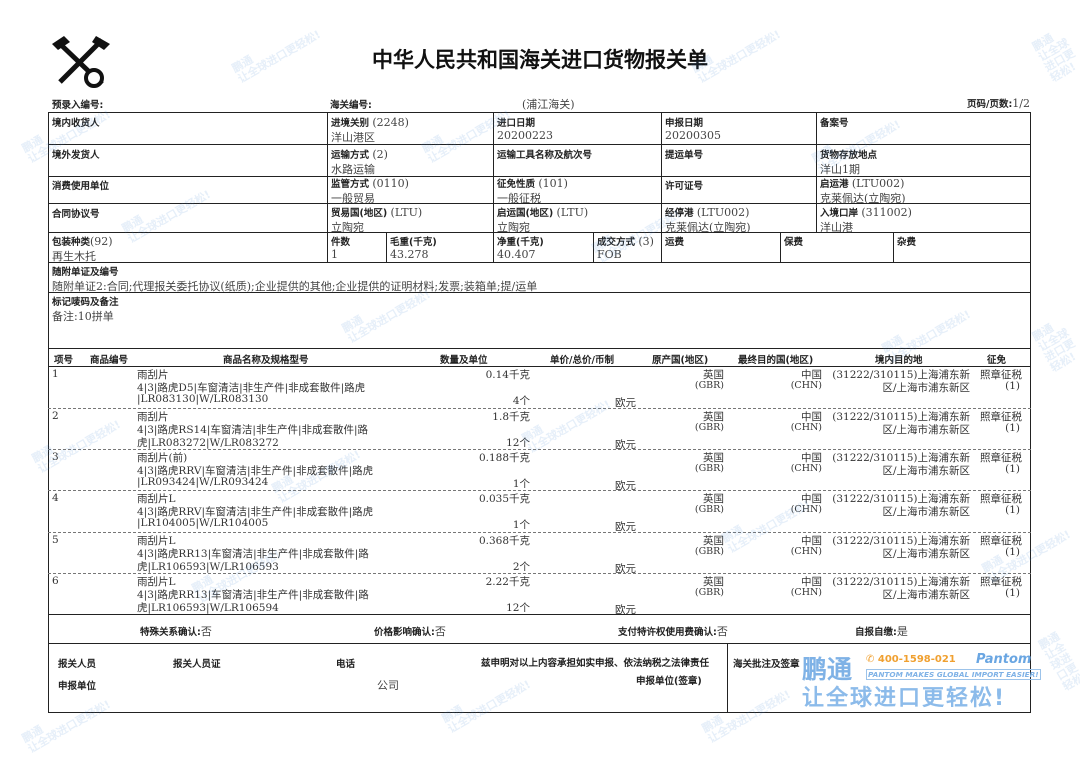  What do you see at coordinates (863, 191) in the screenshot?
I see `departure-port-field: 启运港 (LTU002) 克莱佩达(立陶宛)` at bounding box center [863, 191].